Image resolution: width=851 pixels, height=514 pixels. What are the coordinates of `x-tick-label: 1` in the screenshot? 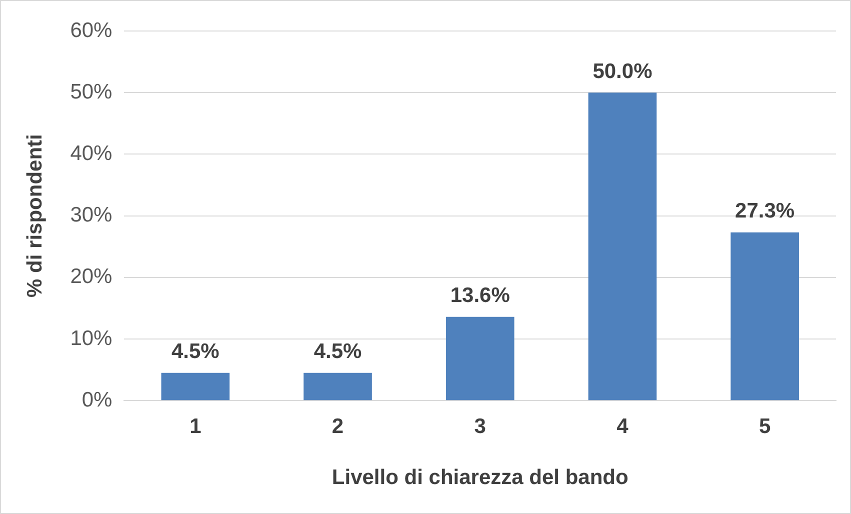 It's located at (196, 426).